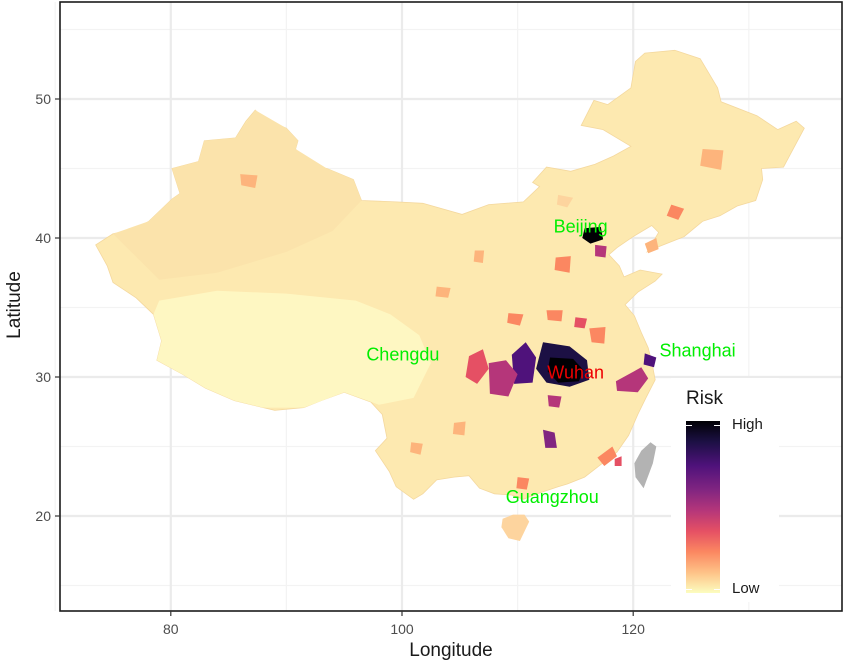 The image size is (850, 669). I want to click on legend-tick-low-right, so click(717, 589).